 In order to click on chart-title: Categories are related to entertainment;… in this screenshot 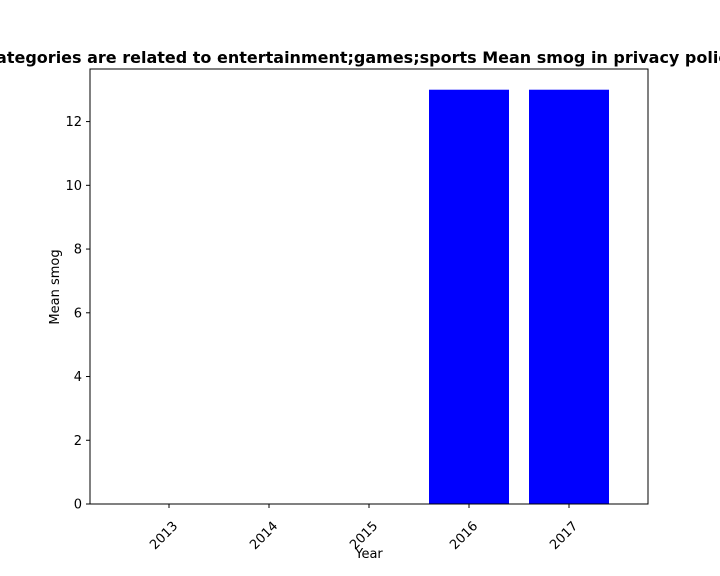, I will do `click(360, 57)`.